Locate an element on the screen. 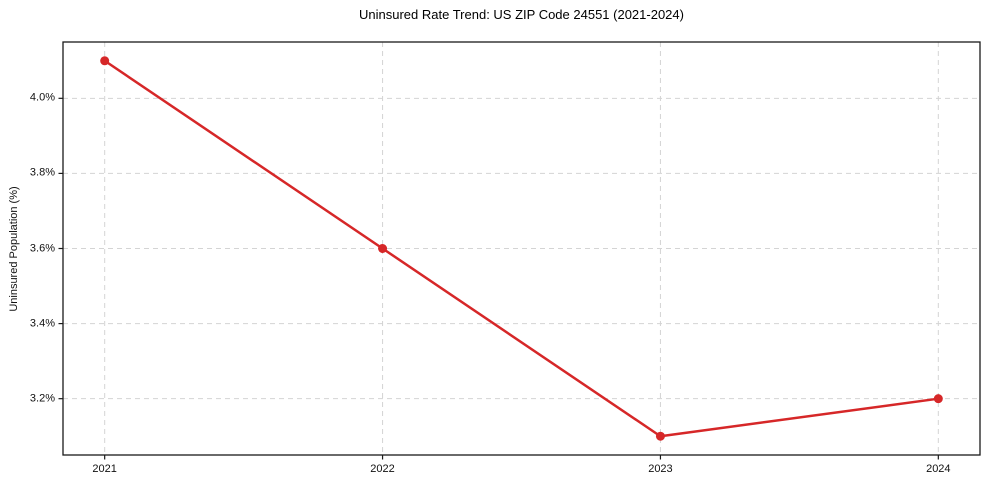  x-tick-label: 2024 is located at coordinates (938, 469).